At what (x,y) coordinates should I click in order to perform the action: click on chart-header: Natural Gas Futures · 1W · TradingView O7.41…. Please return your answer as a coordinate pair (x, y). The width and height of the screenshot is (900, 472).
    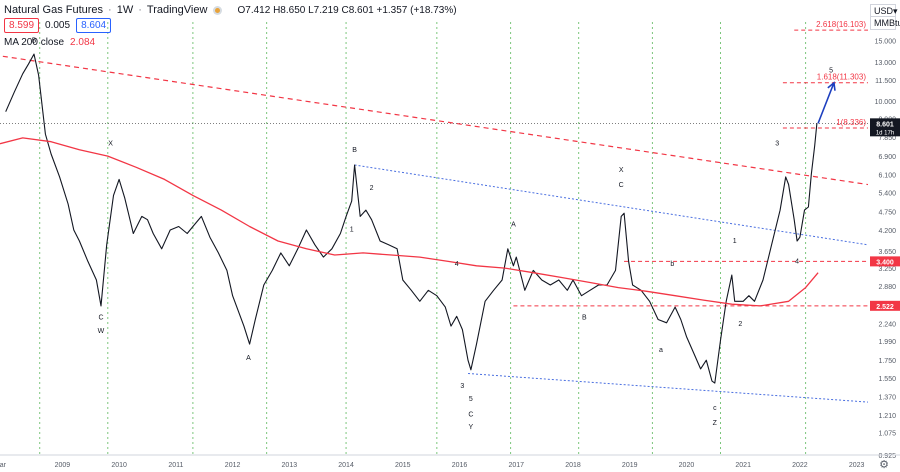
    Looking at the image, I should click on (230, 10).